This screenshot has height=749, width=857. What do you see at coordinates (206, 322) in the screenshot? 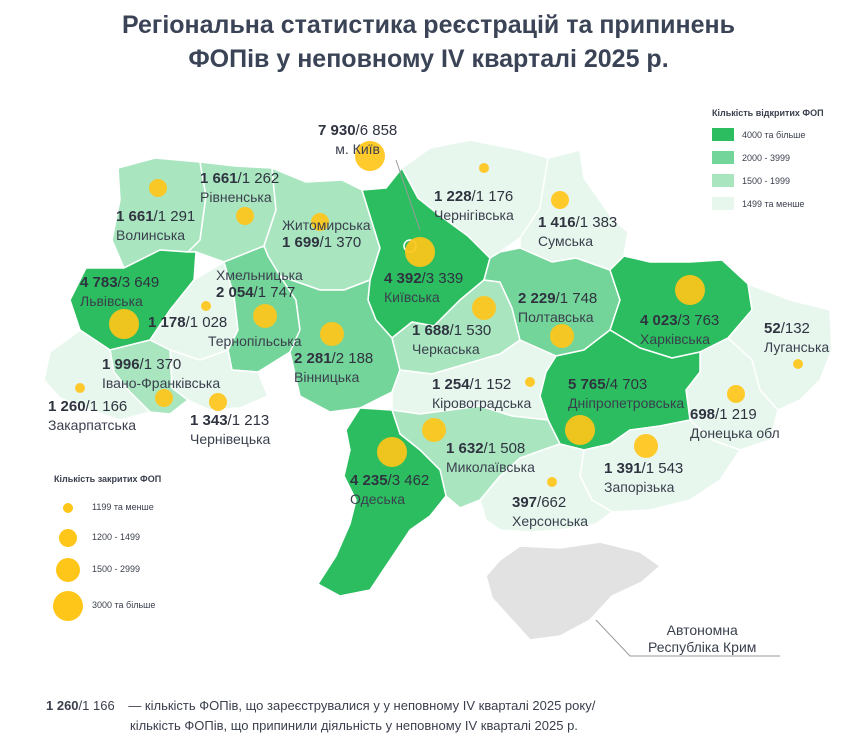
I see `region-closed: /1 028` at bounding box center [206, 322].